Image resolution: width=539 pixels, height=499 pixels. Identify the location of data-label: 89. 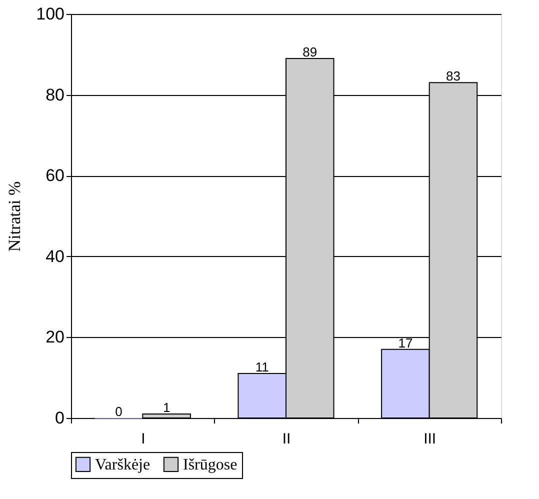
(310, 52).